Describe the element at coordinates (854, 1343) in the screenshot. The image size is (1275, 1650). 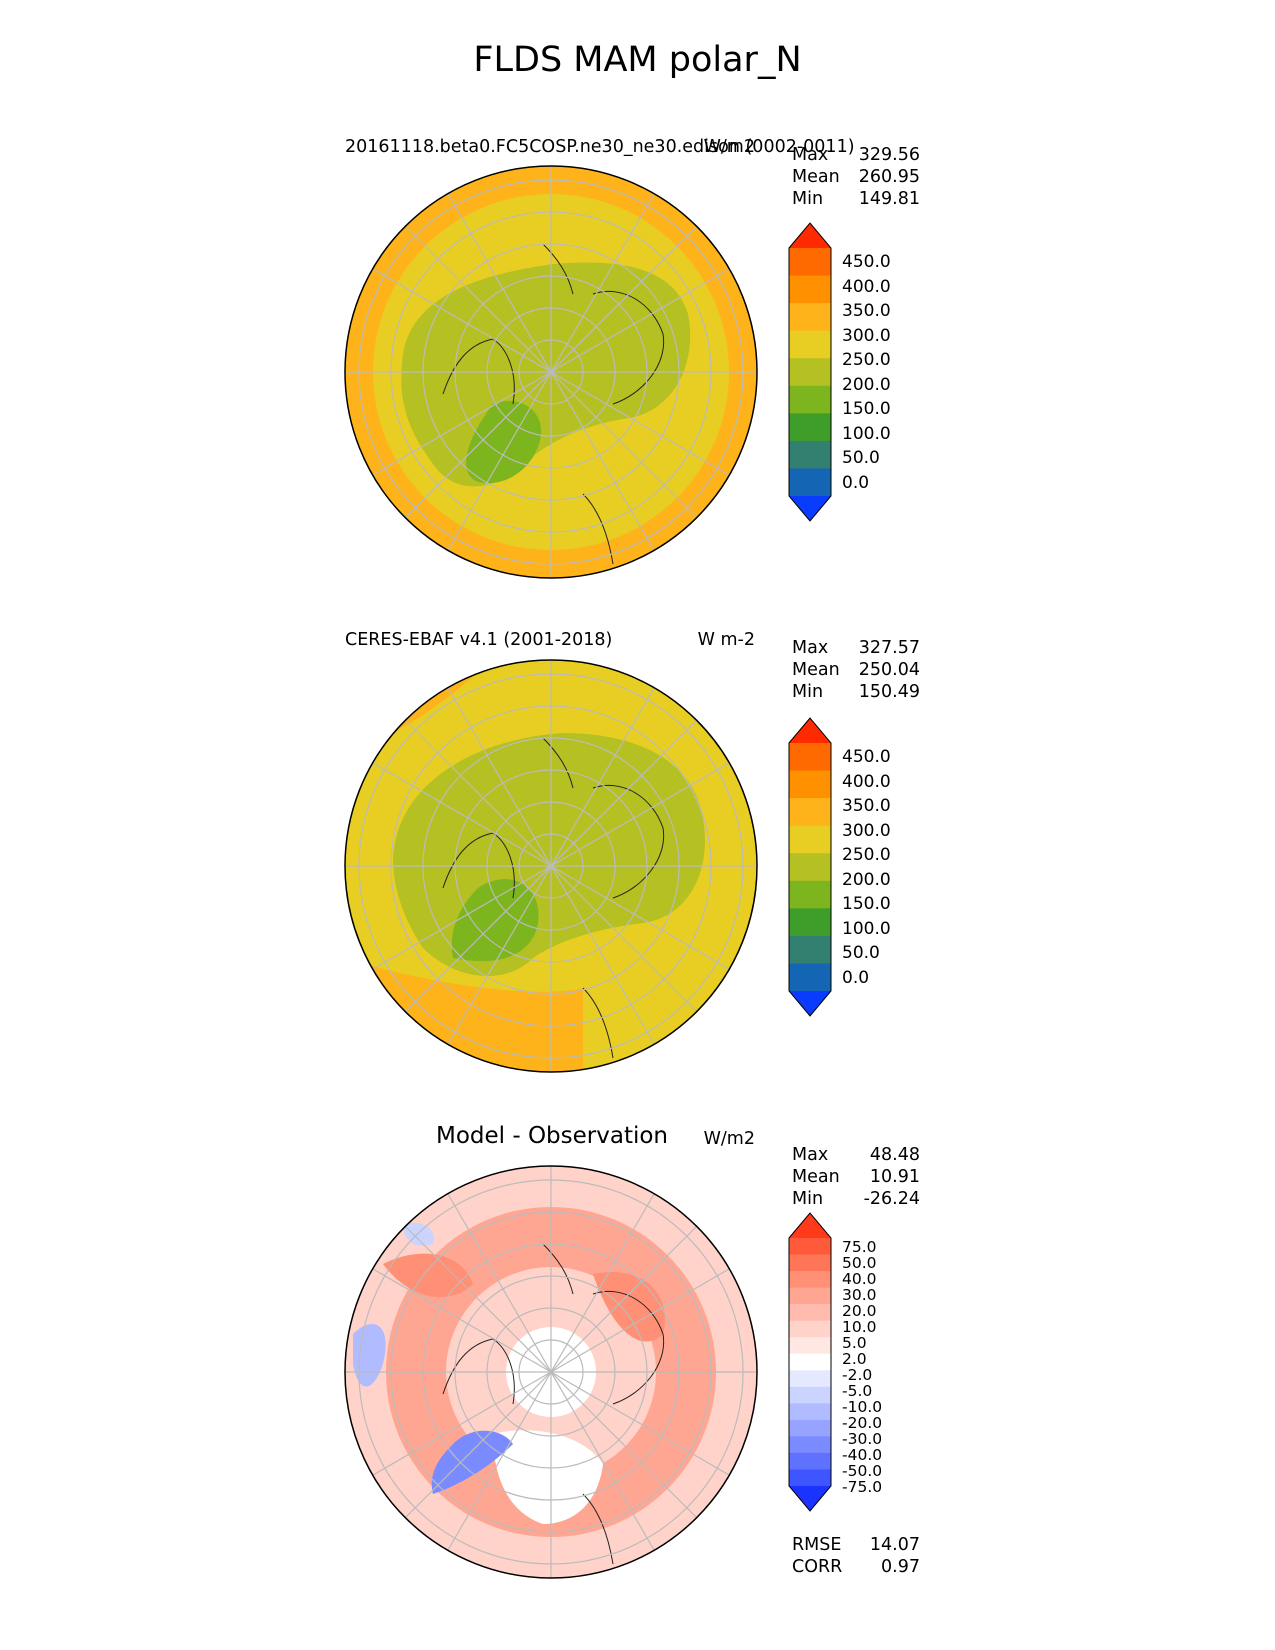
I see `colorbar-tick-label: 5.0` at that location.